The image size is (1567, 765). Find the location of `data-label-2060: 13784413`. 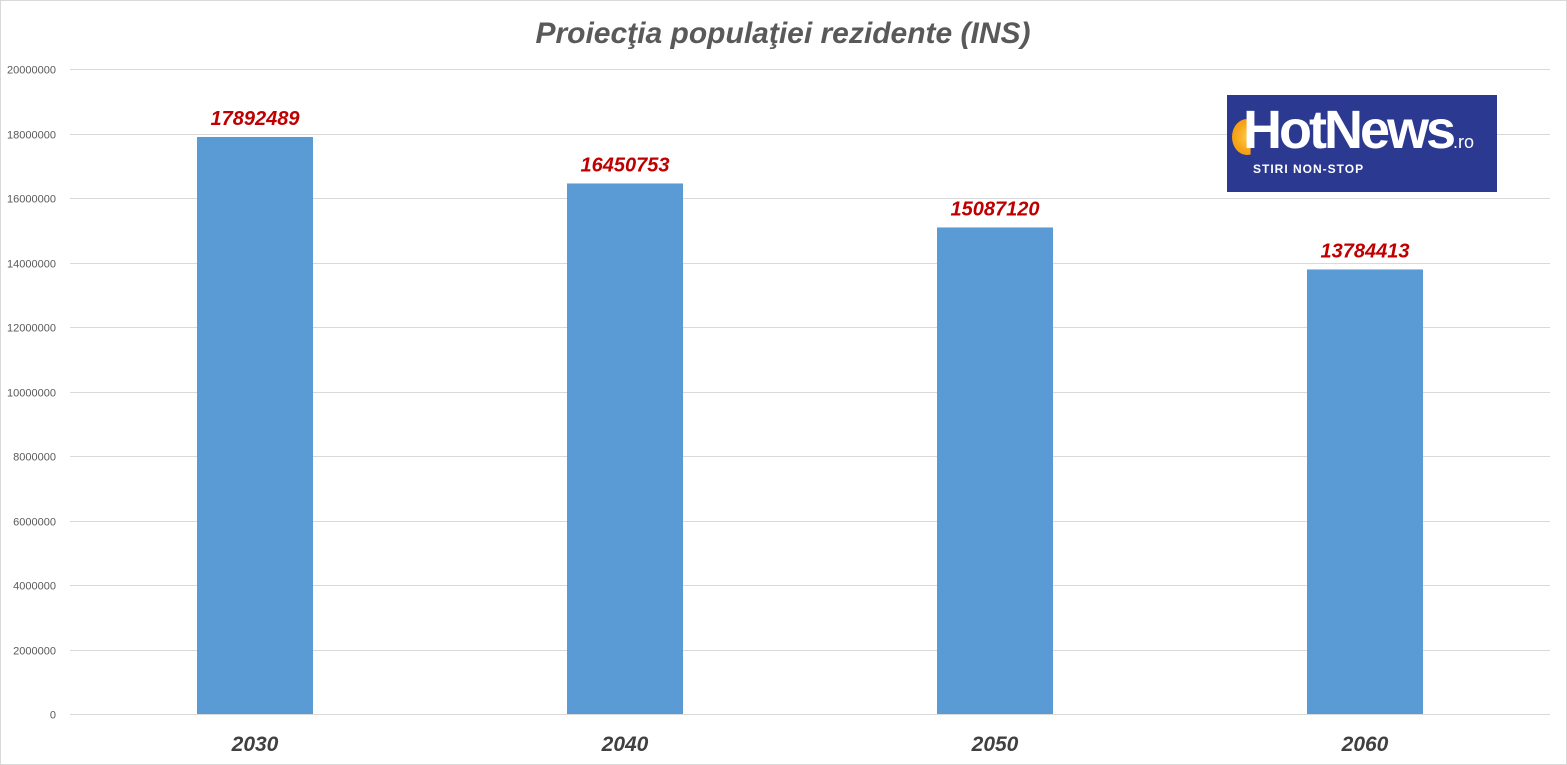

data-label-2060: 13784413 is located at coordinates (1365, 251).